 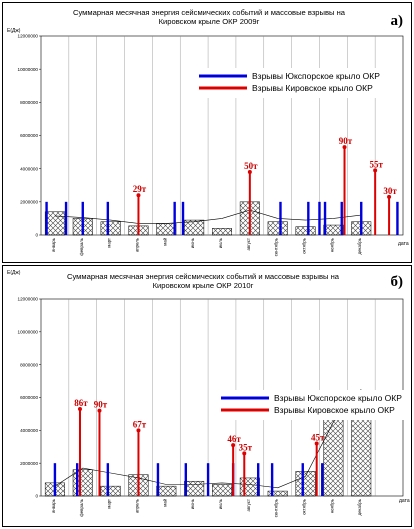 What do you see at coordinates (203, 285) in the screenshot?
I see `chart-title-line2: Кировском крыле ОКР 2010г` at bounding box center [203, 285].